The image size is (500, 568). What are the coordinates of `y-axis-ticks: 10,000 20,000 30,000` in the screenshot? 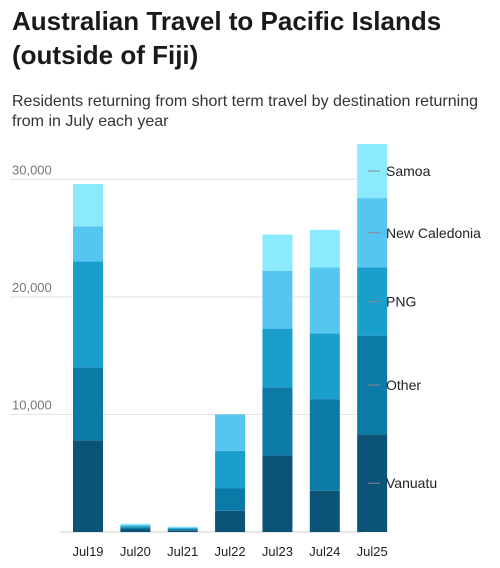 It's located at (32, 287).